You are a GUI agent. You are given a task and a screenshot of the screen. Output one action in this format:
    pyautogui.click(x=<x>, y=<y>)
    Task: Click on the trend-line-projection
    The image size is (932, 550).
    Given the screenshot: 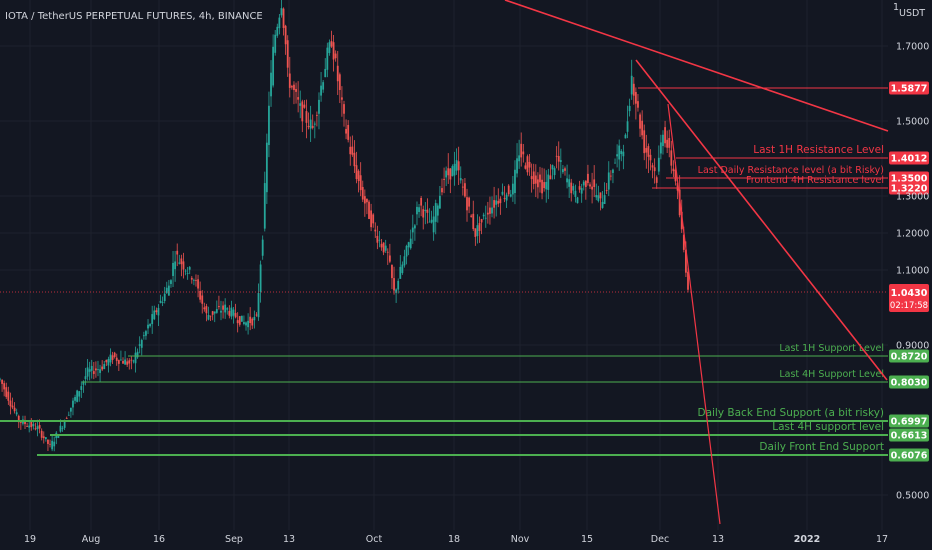 What is the action you would take?
    pyautogui.click(x=694, y=314)
    